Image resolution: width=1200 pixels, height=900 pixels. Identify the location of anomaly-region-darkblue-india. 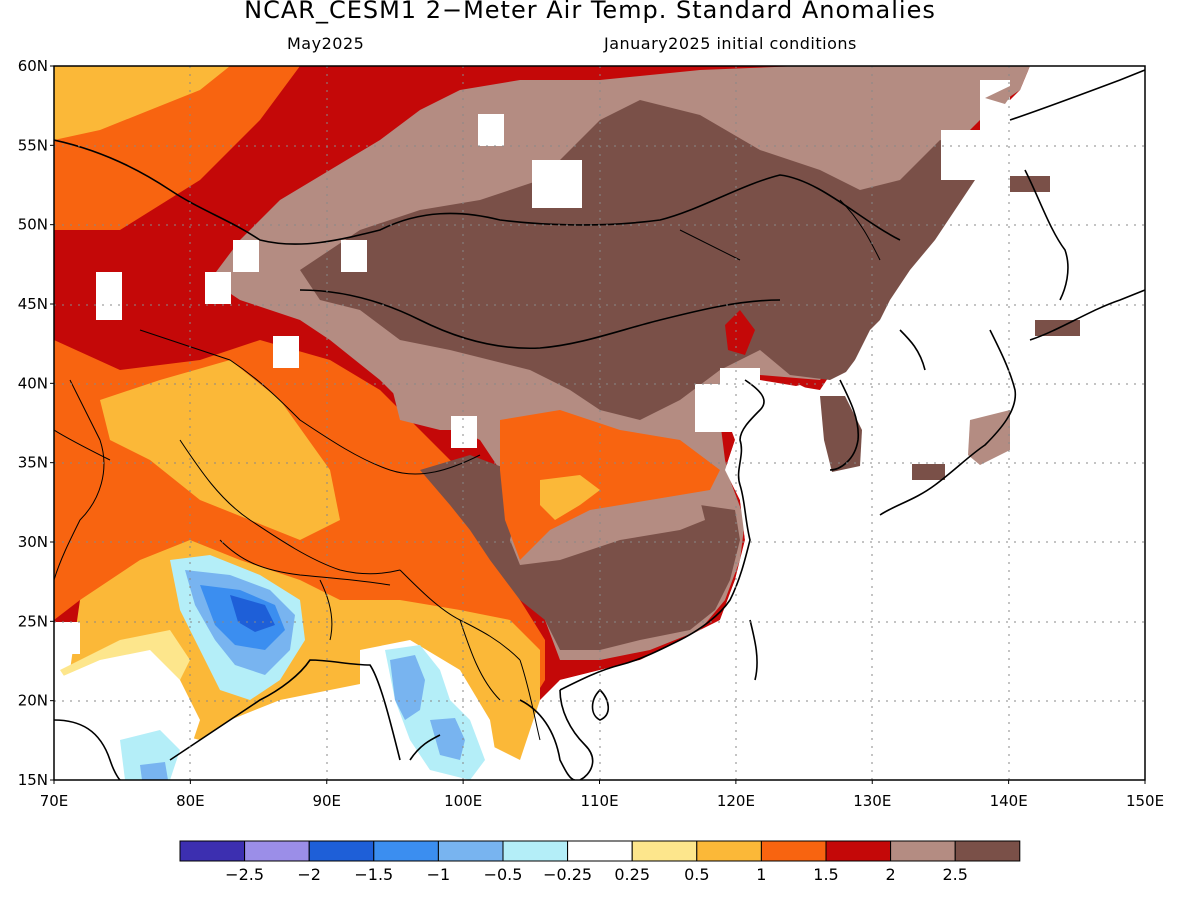
(252, 613).